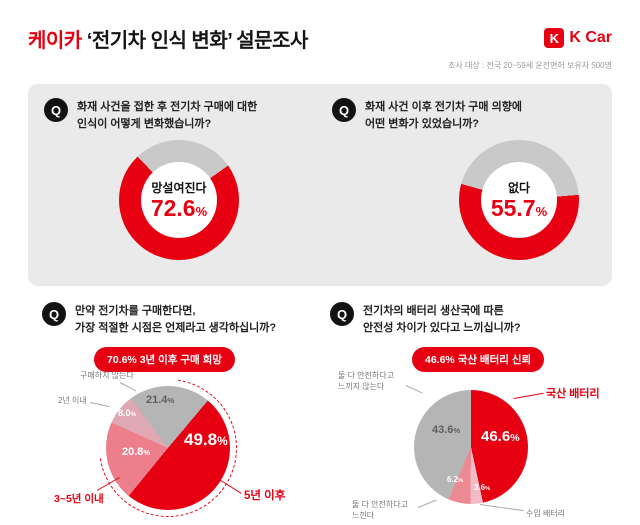 The height and width of the screenshot is (525, 640). I want to click on label-neither-safe: 둘 다 안전하다고 느끼지 않는다, so click(366, 381).